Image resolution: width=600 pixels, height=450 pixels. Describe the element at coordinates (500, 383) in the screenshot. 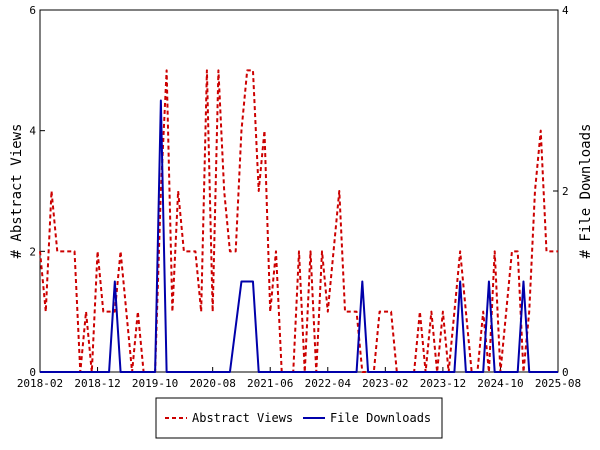

I see `x-tick-label: 2024-10` at that location.